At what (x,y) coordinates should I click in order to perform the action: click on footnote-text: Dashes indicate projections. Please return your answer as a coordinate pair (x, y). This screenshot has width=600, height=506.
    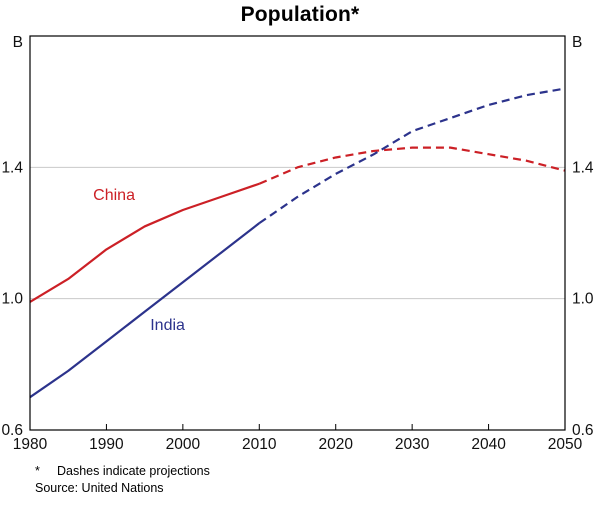
    Looking at the image, I should click on (133, 471).